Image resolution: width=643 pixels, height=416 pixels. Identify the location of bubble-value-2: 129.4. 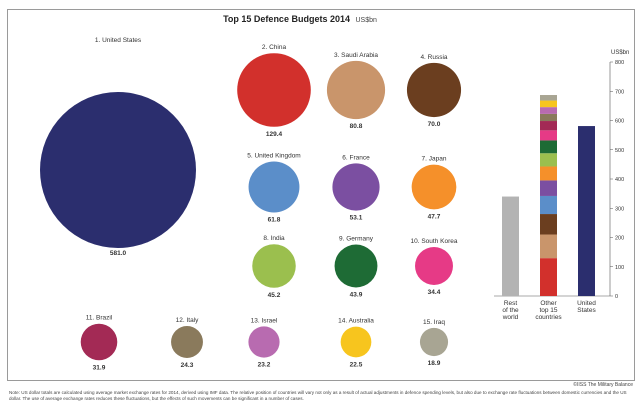
(274, 134).